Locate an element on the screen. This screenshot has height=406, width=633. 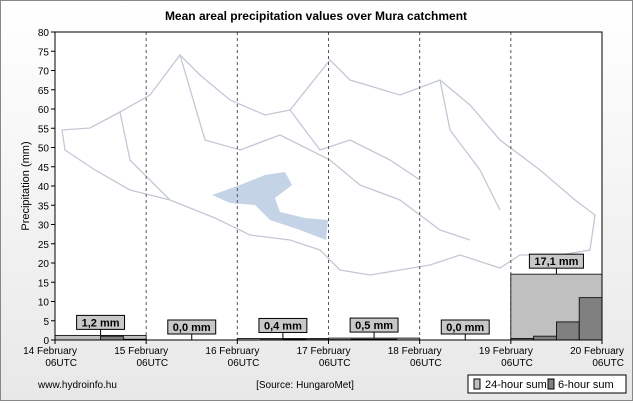
value-label: 0,4 mm is located at coordinates (283, 326).